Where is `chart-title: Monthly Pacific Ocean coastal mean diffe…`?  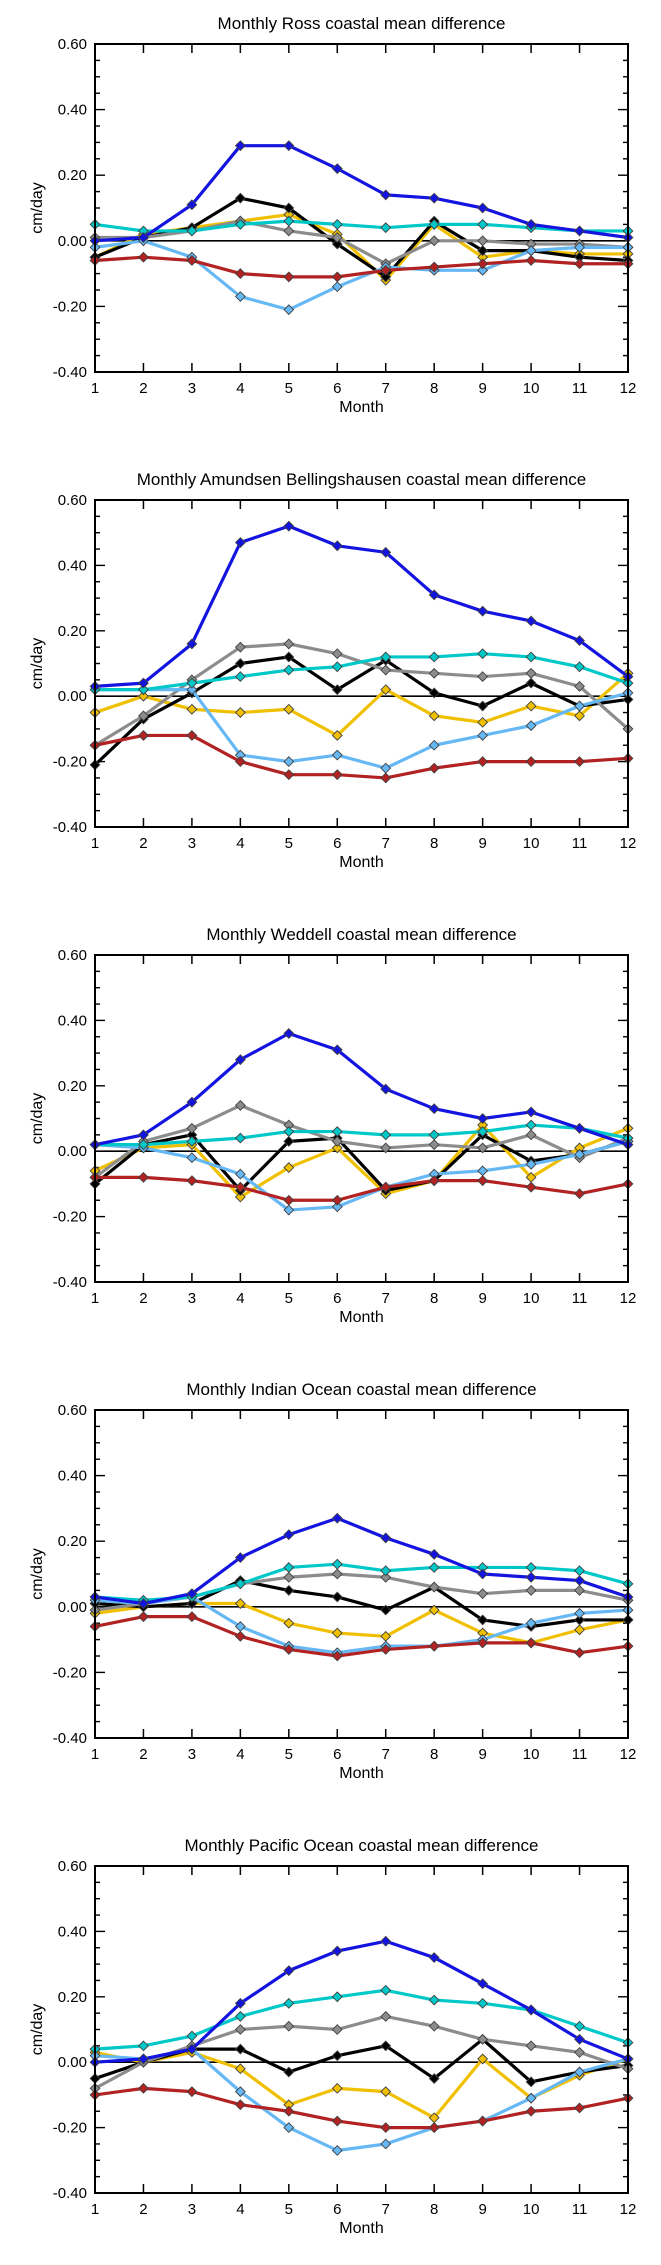 chart-title: Monthly Pacific Ocean coastal mean diffe… is located at coordinates (361, 1845).